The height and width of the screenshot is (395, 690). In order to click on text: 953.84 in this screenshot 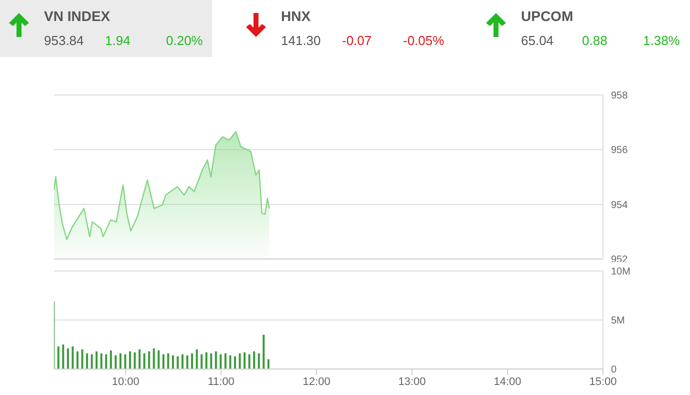, I will do `click(64, 40)`.